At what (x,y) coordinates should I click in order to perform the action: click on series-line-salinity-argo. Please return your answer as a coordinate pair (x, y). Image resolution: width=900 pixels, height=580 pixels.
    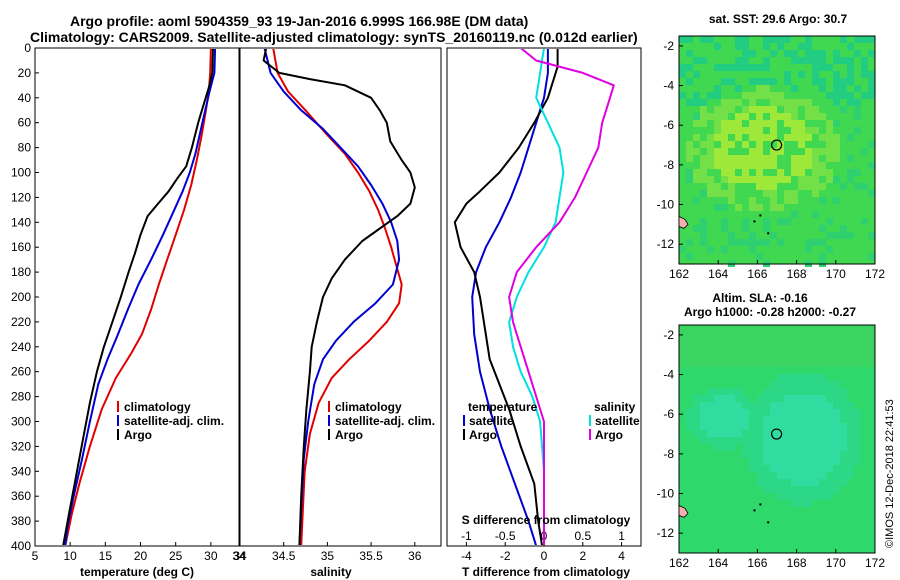
    Looking at the image, I should click on (561, 297).